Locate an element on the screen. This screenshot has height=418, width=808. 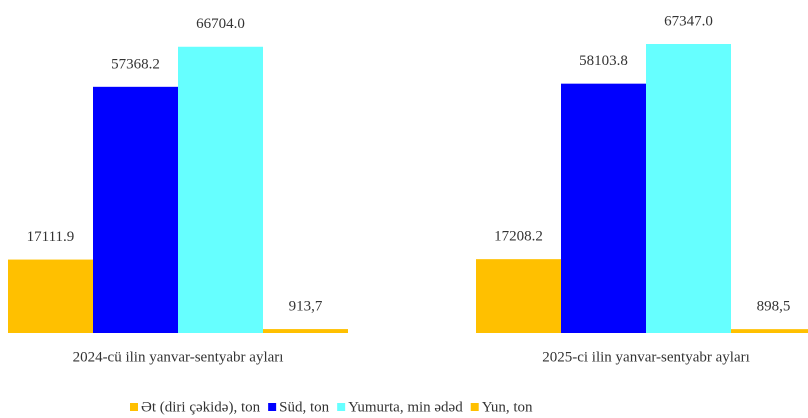
legend-label: Yun, ton is located at coordinates (507, 407).